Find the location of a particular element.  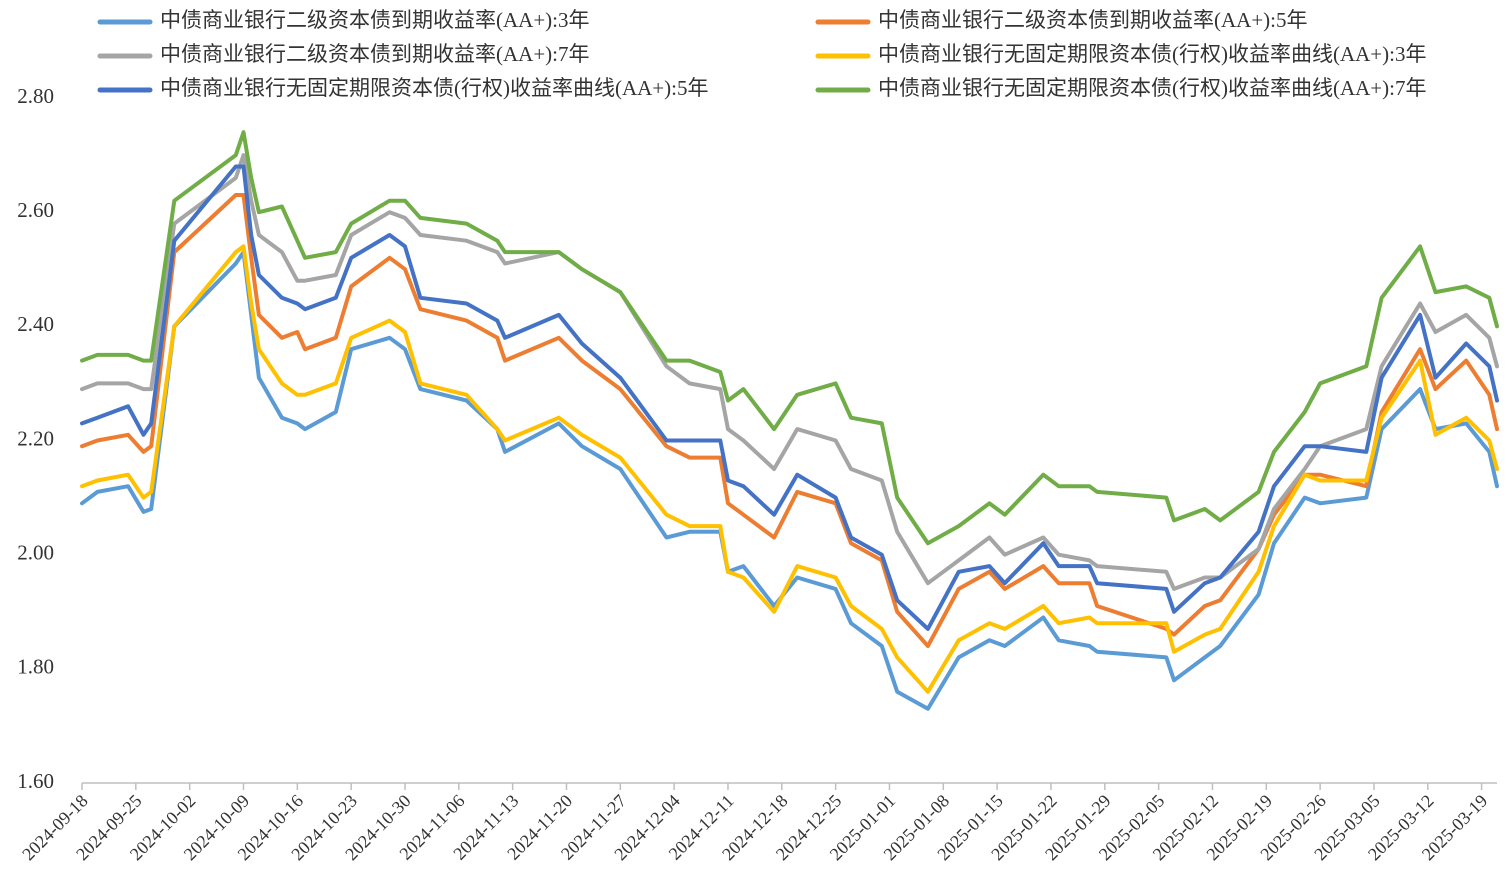

y-tick-label: 2.40 is located at coordinates (35, 324).